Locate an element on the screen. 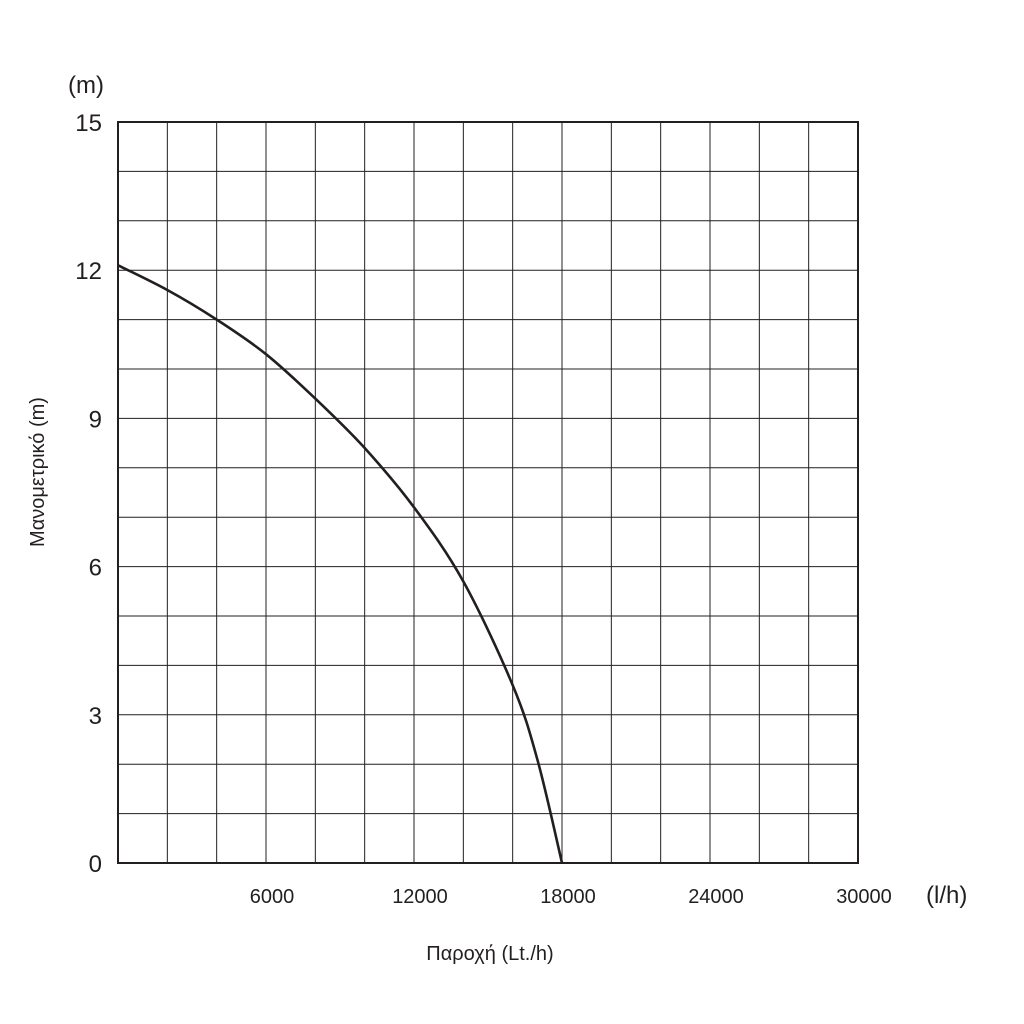 The image size is (1024, 1024). y-tick-label: 3 is located at coordinates (95, 716).